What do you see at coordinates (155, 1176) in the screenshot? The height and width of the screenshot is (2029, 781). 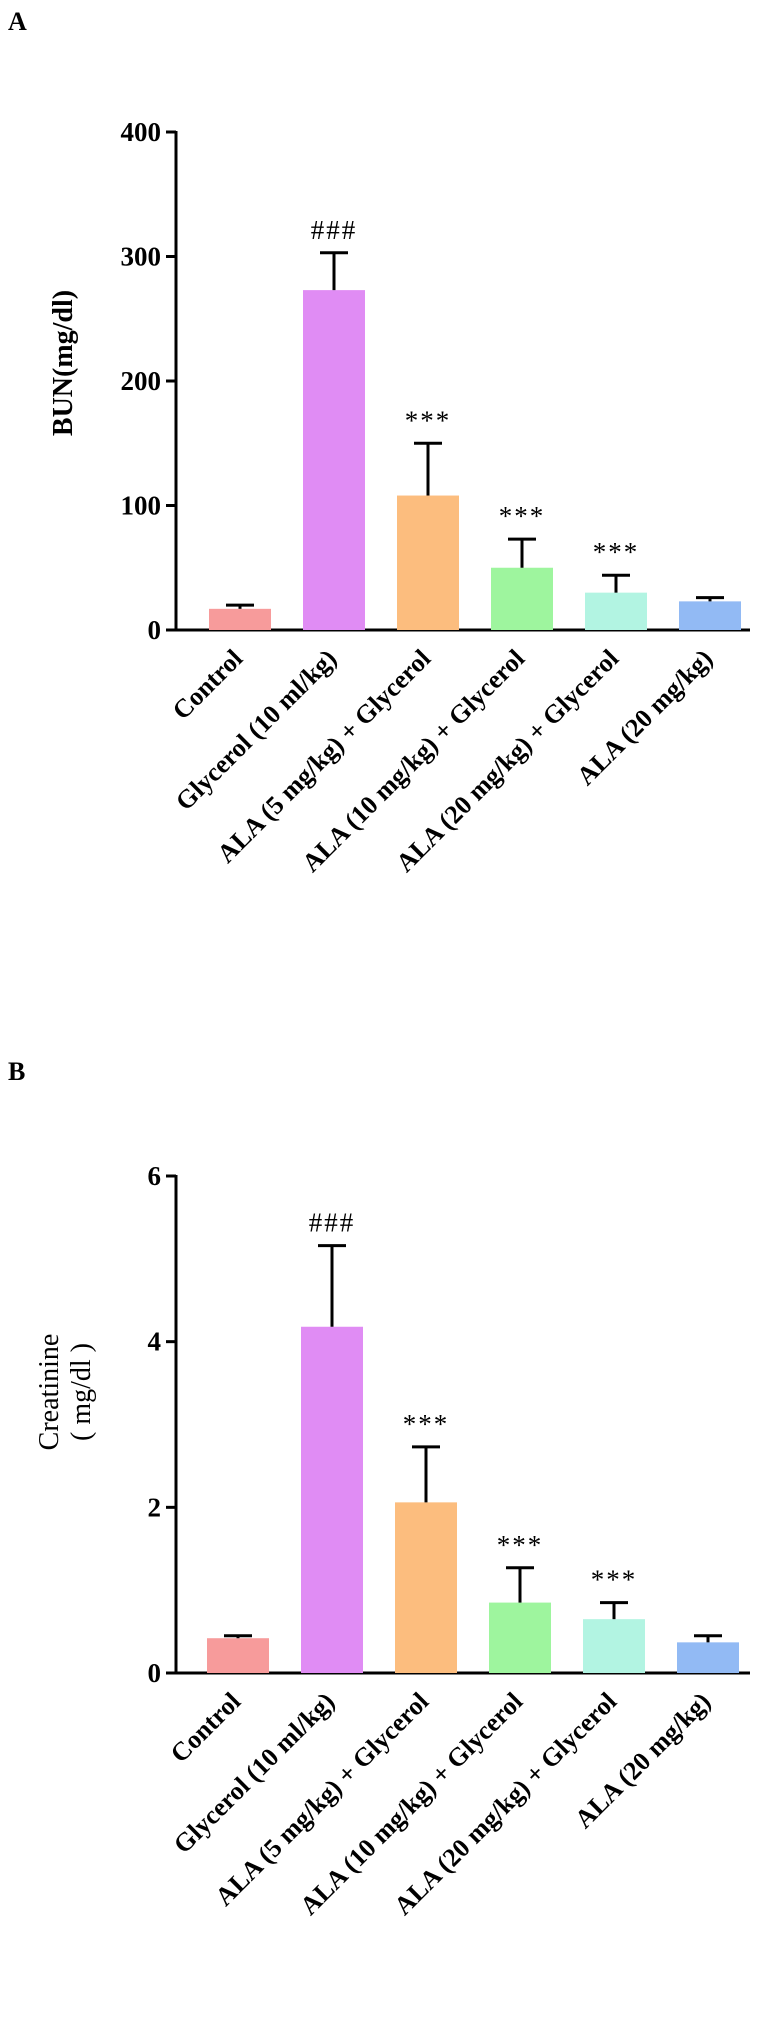 I see `y-tick-label: 6` at bounding box center [155, 1176].